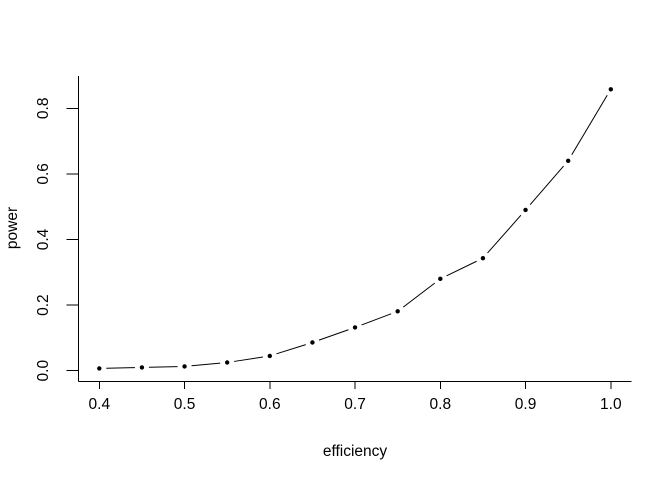 The width and height of the screenshot is (672, 480). Describe the element at coordinates (43, 174) in the screenshot. I see `y-tick-label: 0.6` at that location.